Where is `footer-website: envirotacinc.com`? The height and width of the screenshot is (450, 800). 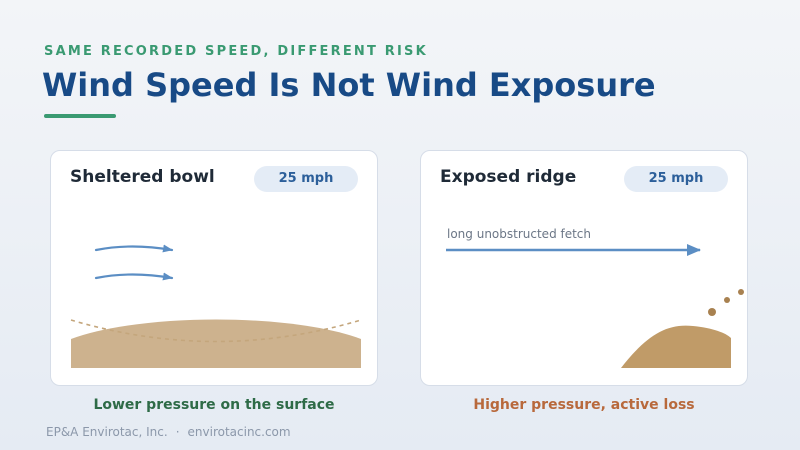 footer-website: envirotacinc.com is located at coordinates (239, 432).